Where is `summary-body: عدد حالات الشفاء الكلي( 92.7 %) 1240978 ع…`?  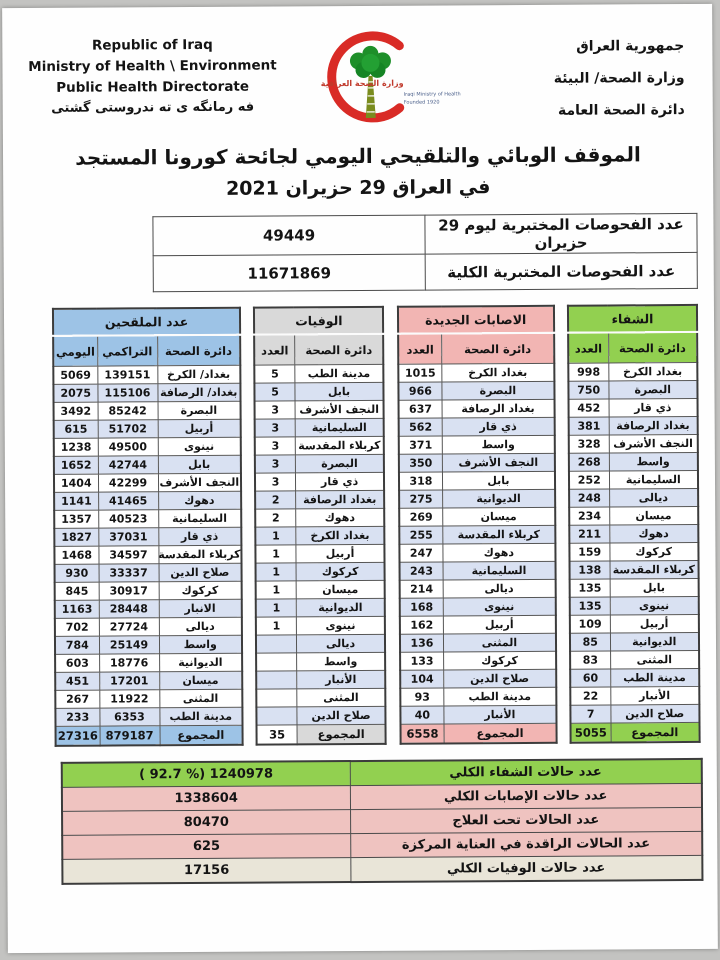
summary-body: عدد حالات الشفاء الكلي( 92.7 %) 1240978 ع… is located at coordinates (382, 821).